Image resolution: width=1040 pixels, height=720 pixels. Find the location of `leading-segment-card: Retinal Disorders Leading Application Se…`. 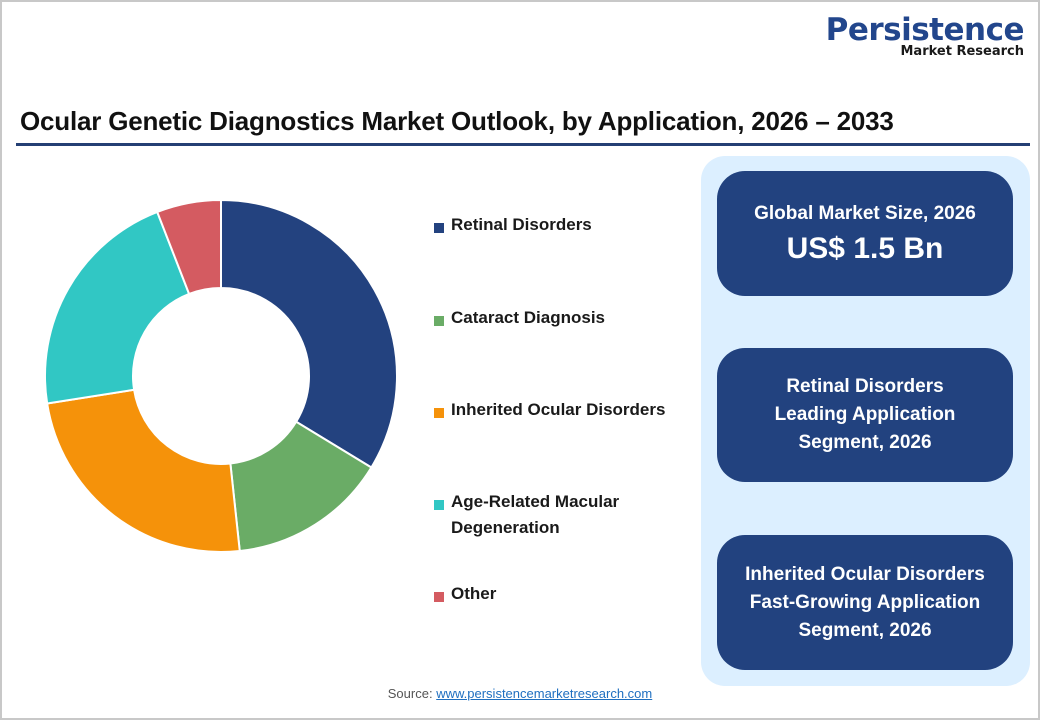

leading-segment-card: Retinal Disorders Leading Application Se… is located at coordinates (865, 415).